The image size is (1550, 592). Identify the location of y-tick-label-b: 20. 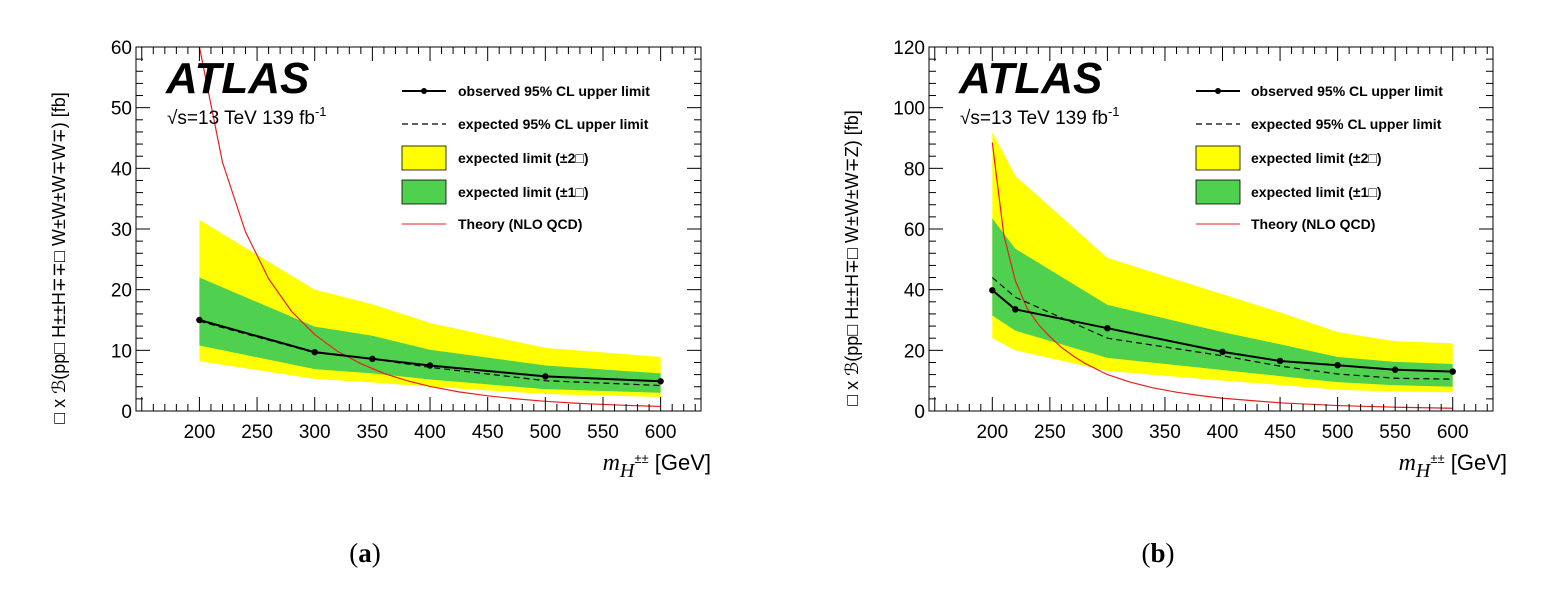
(914, 351).